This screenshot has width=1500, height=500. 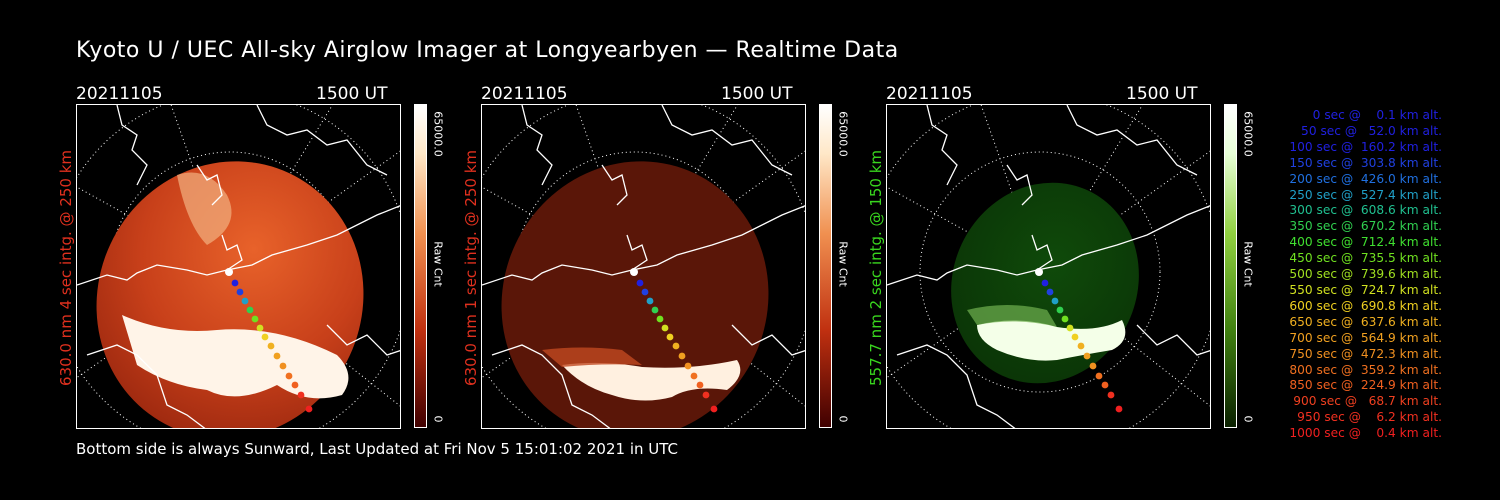 I want to click on legend-entry: 450 sec @ 735.5 km alt., so click(x=1363, y=258).